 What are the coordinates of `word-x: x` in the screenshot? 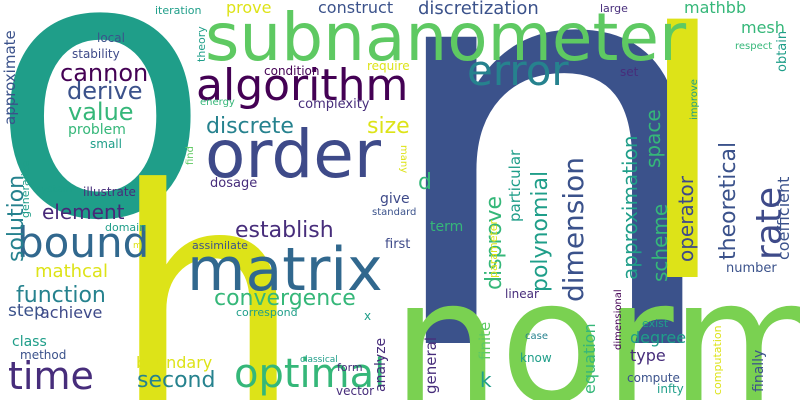 It's located at (368, 316).